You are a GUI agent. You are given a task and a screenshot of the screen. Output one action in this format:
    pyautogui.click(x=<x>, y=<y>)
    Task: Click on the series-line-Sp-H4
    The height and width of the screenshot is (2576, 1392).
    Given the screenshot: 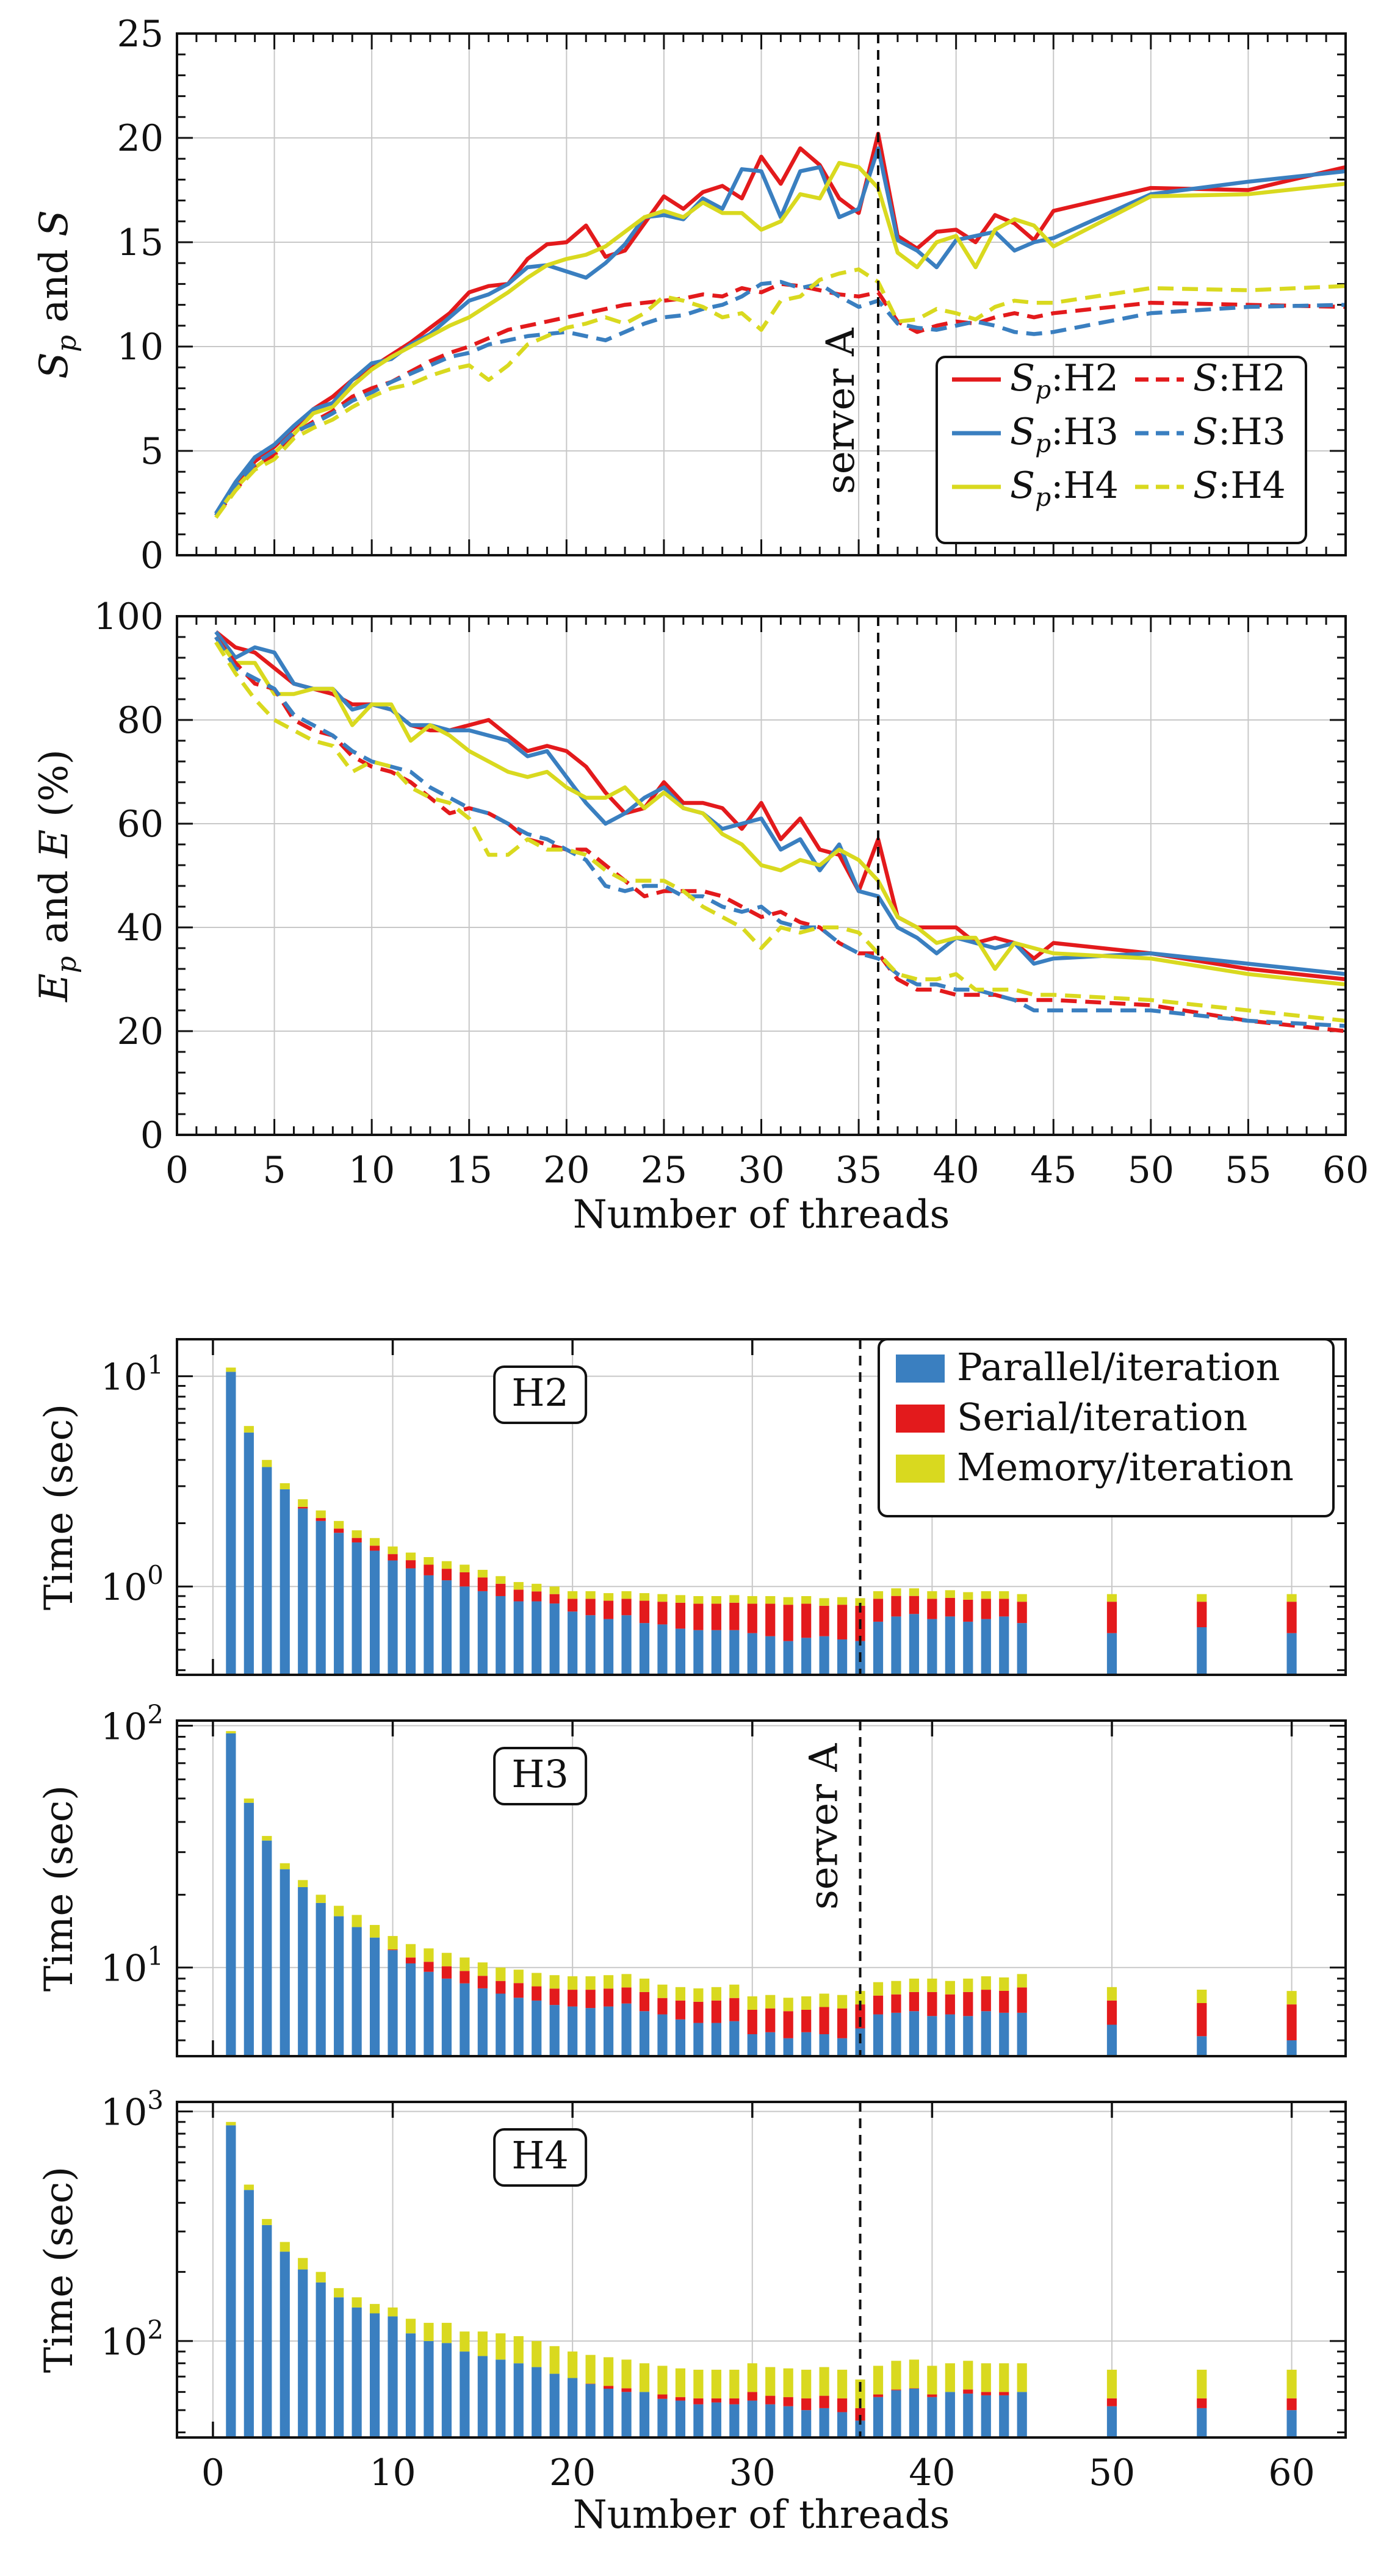 What is the action you would take?
    pyautogui.click(x=780, y=338)
    